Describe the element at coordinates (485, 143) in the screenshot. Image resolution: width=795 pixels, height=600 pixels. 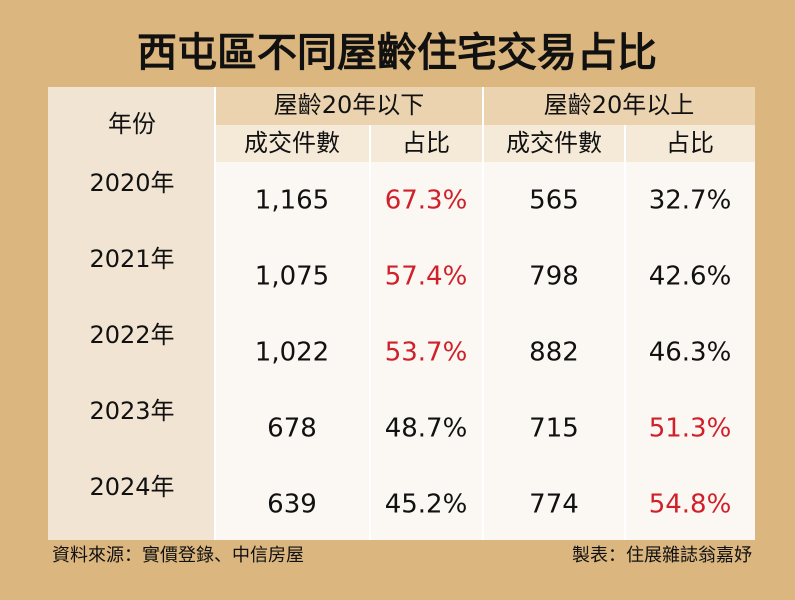
I see `column-header-bg` at that location.